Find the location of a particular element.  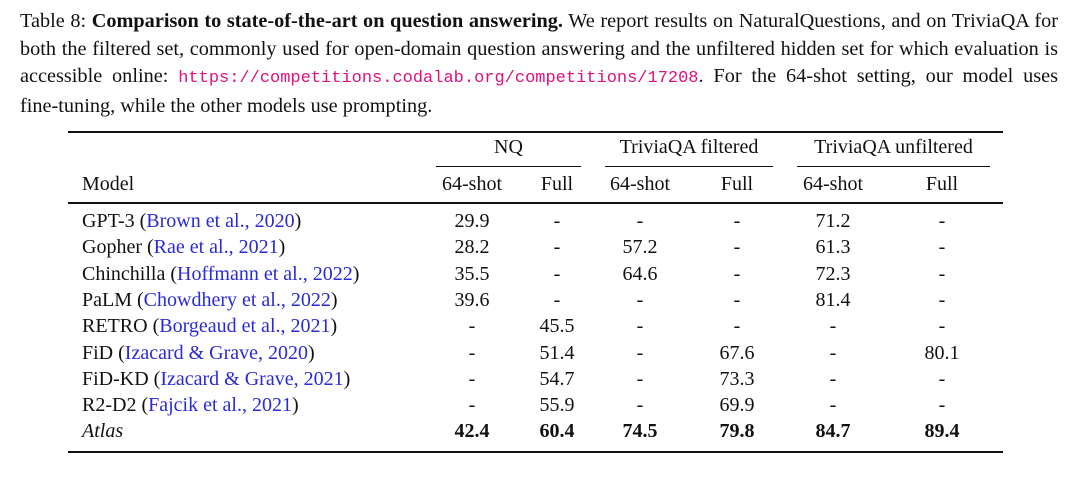

citation-link: Izacard & Grave, 2020 is located at coordinates (216, 352).